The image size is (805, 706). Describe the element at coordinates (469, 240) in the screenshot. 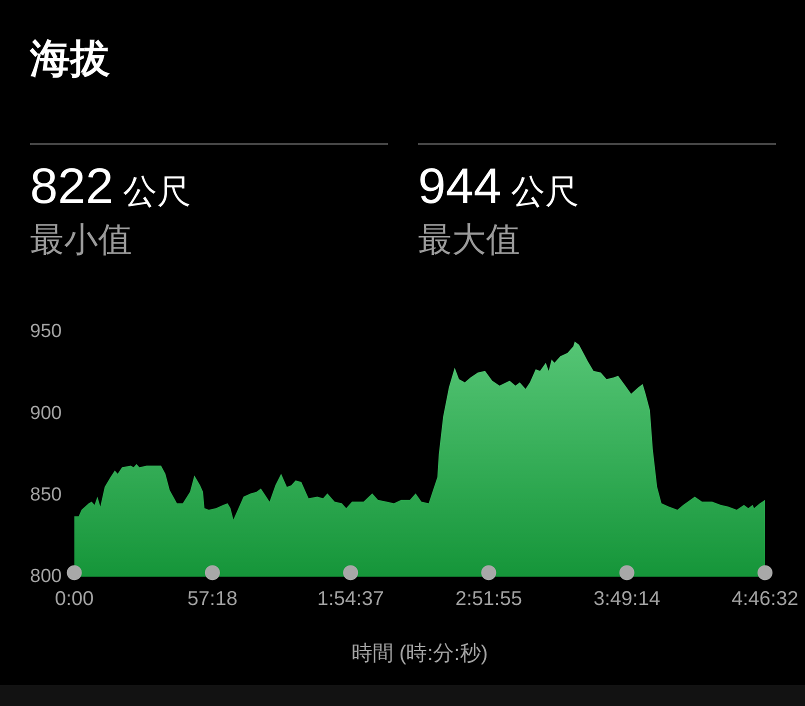

I see `text: 最大值` at that location.